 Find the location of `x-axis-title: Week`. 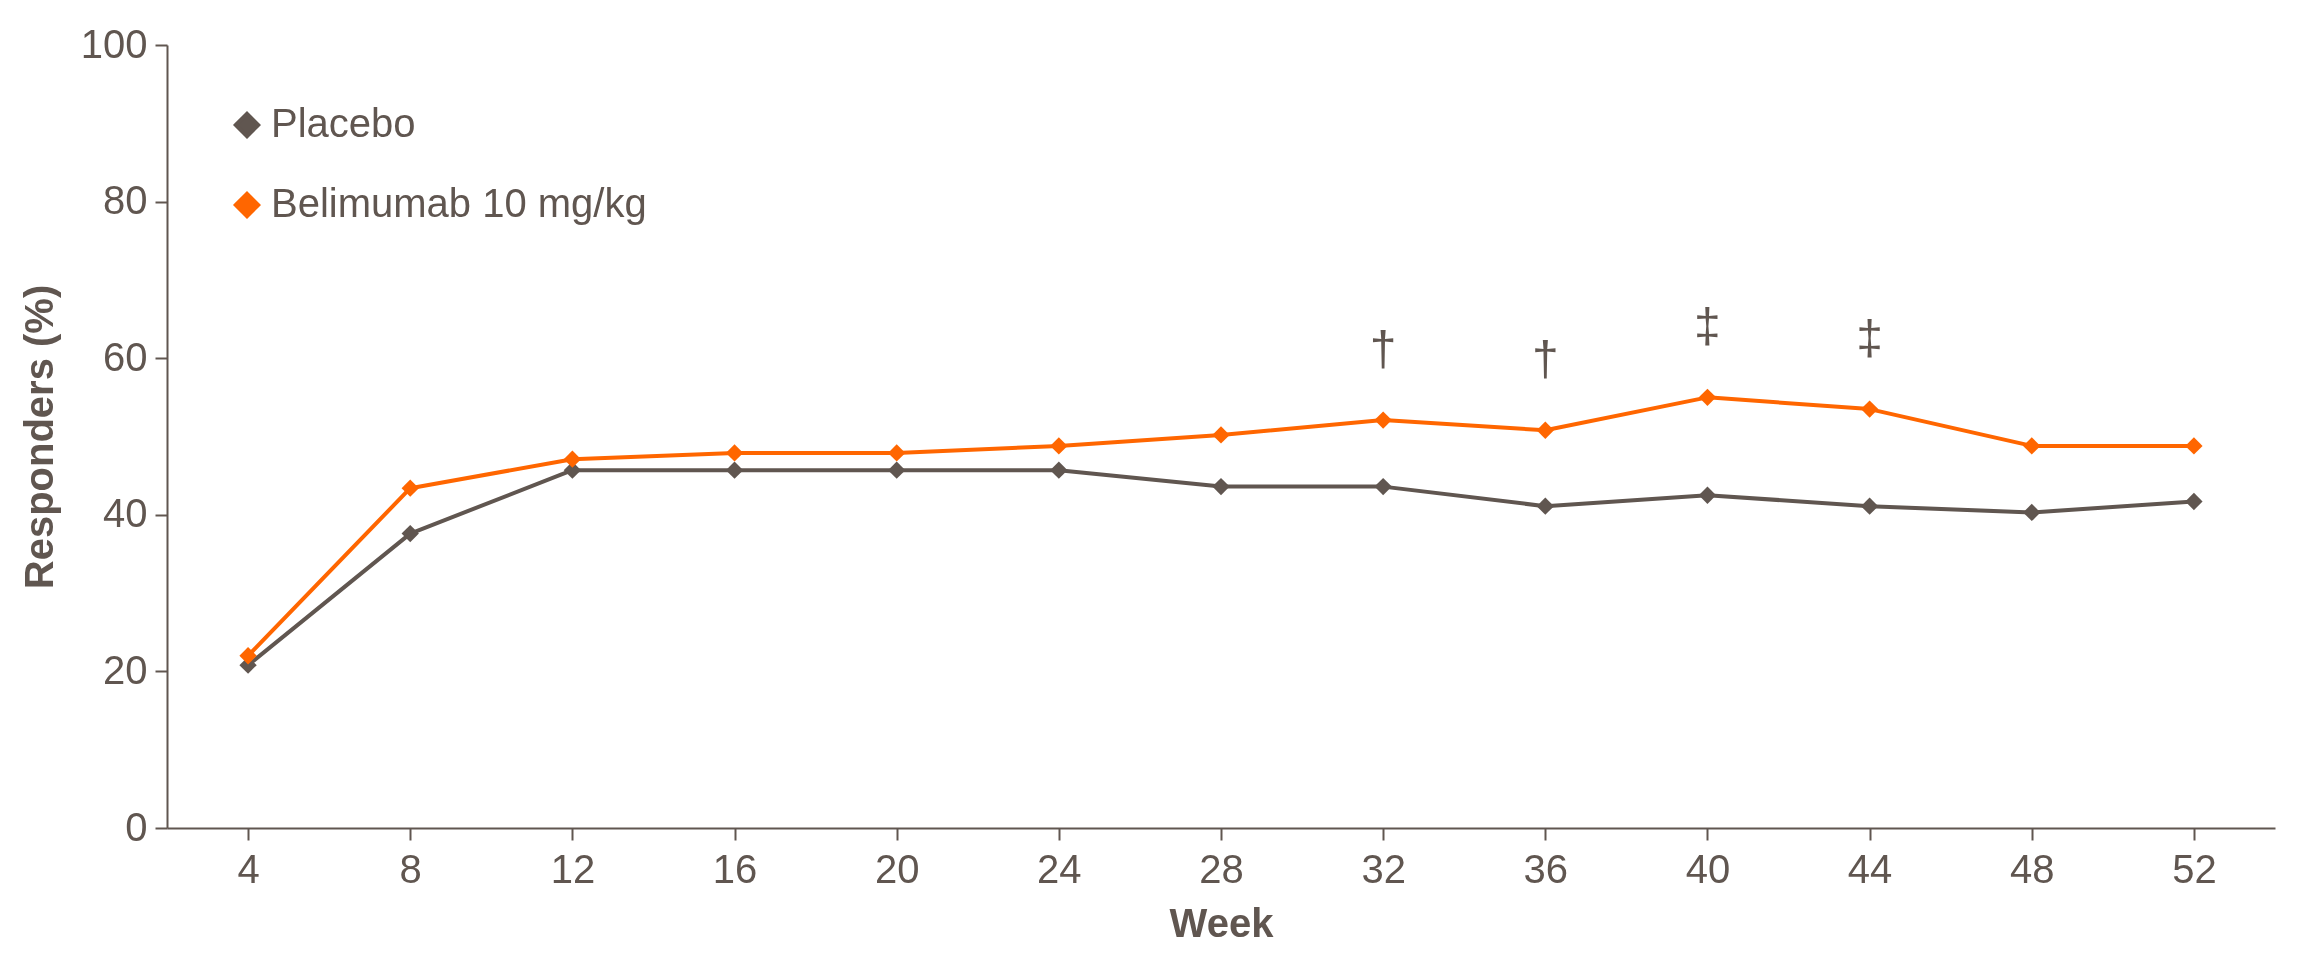

x-axis-title: Week is located at coordinates (1222, 922).